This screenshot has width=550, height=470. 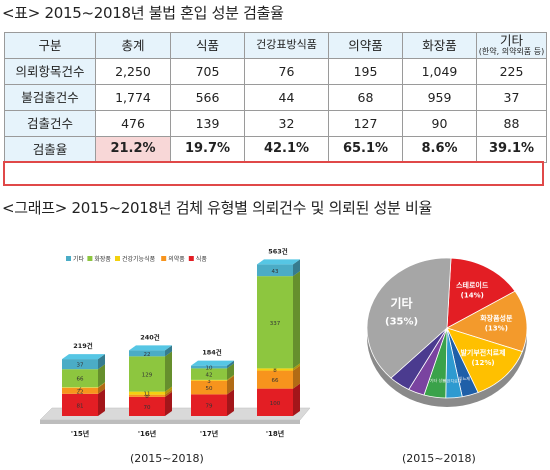 What do you see at coordinates (439, 123) in the screenshot?
I see `table-cell: 90` at bounding box center [439, 123].